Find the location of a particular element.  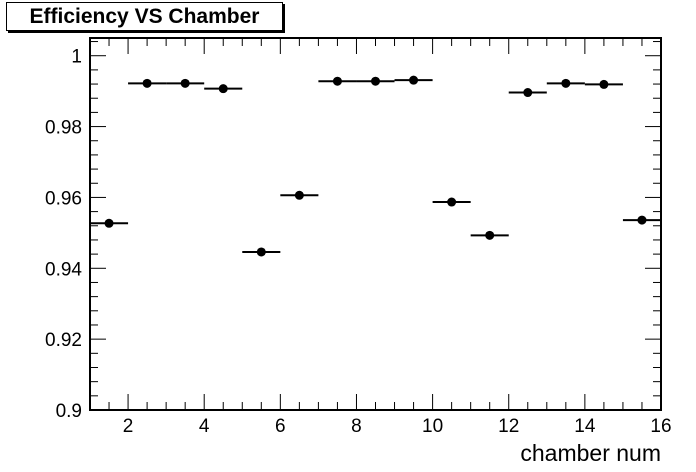

x-tick-label: 6 is located at coordinates (280, 426).